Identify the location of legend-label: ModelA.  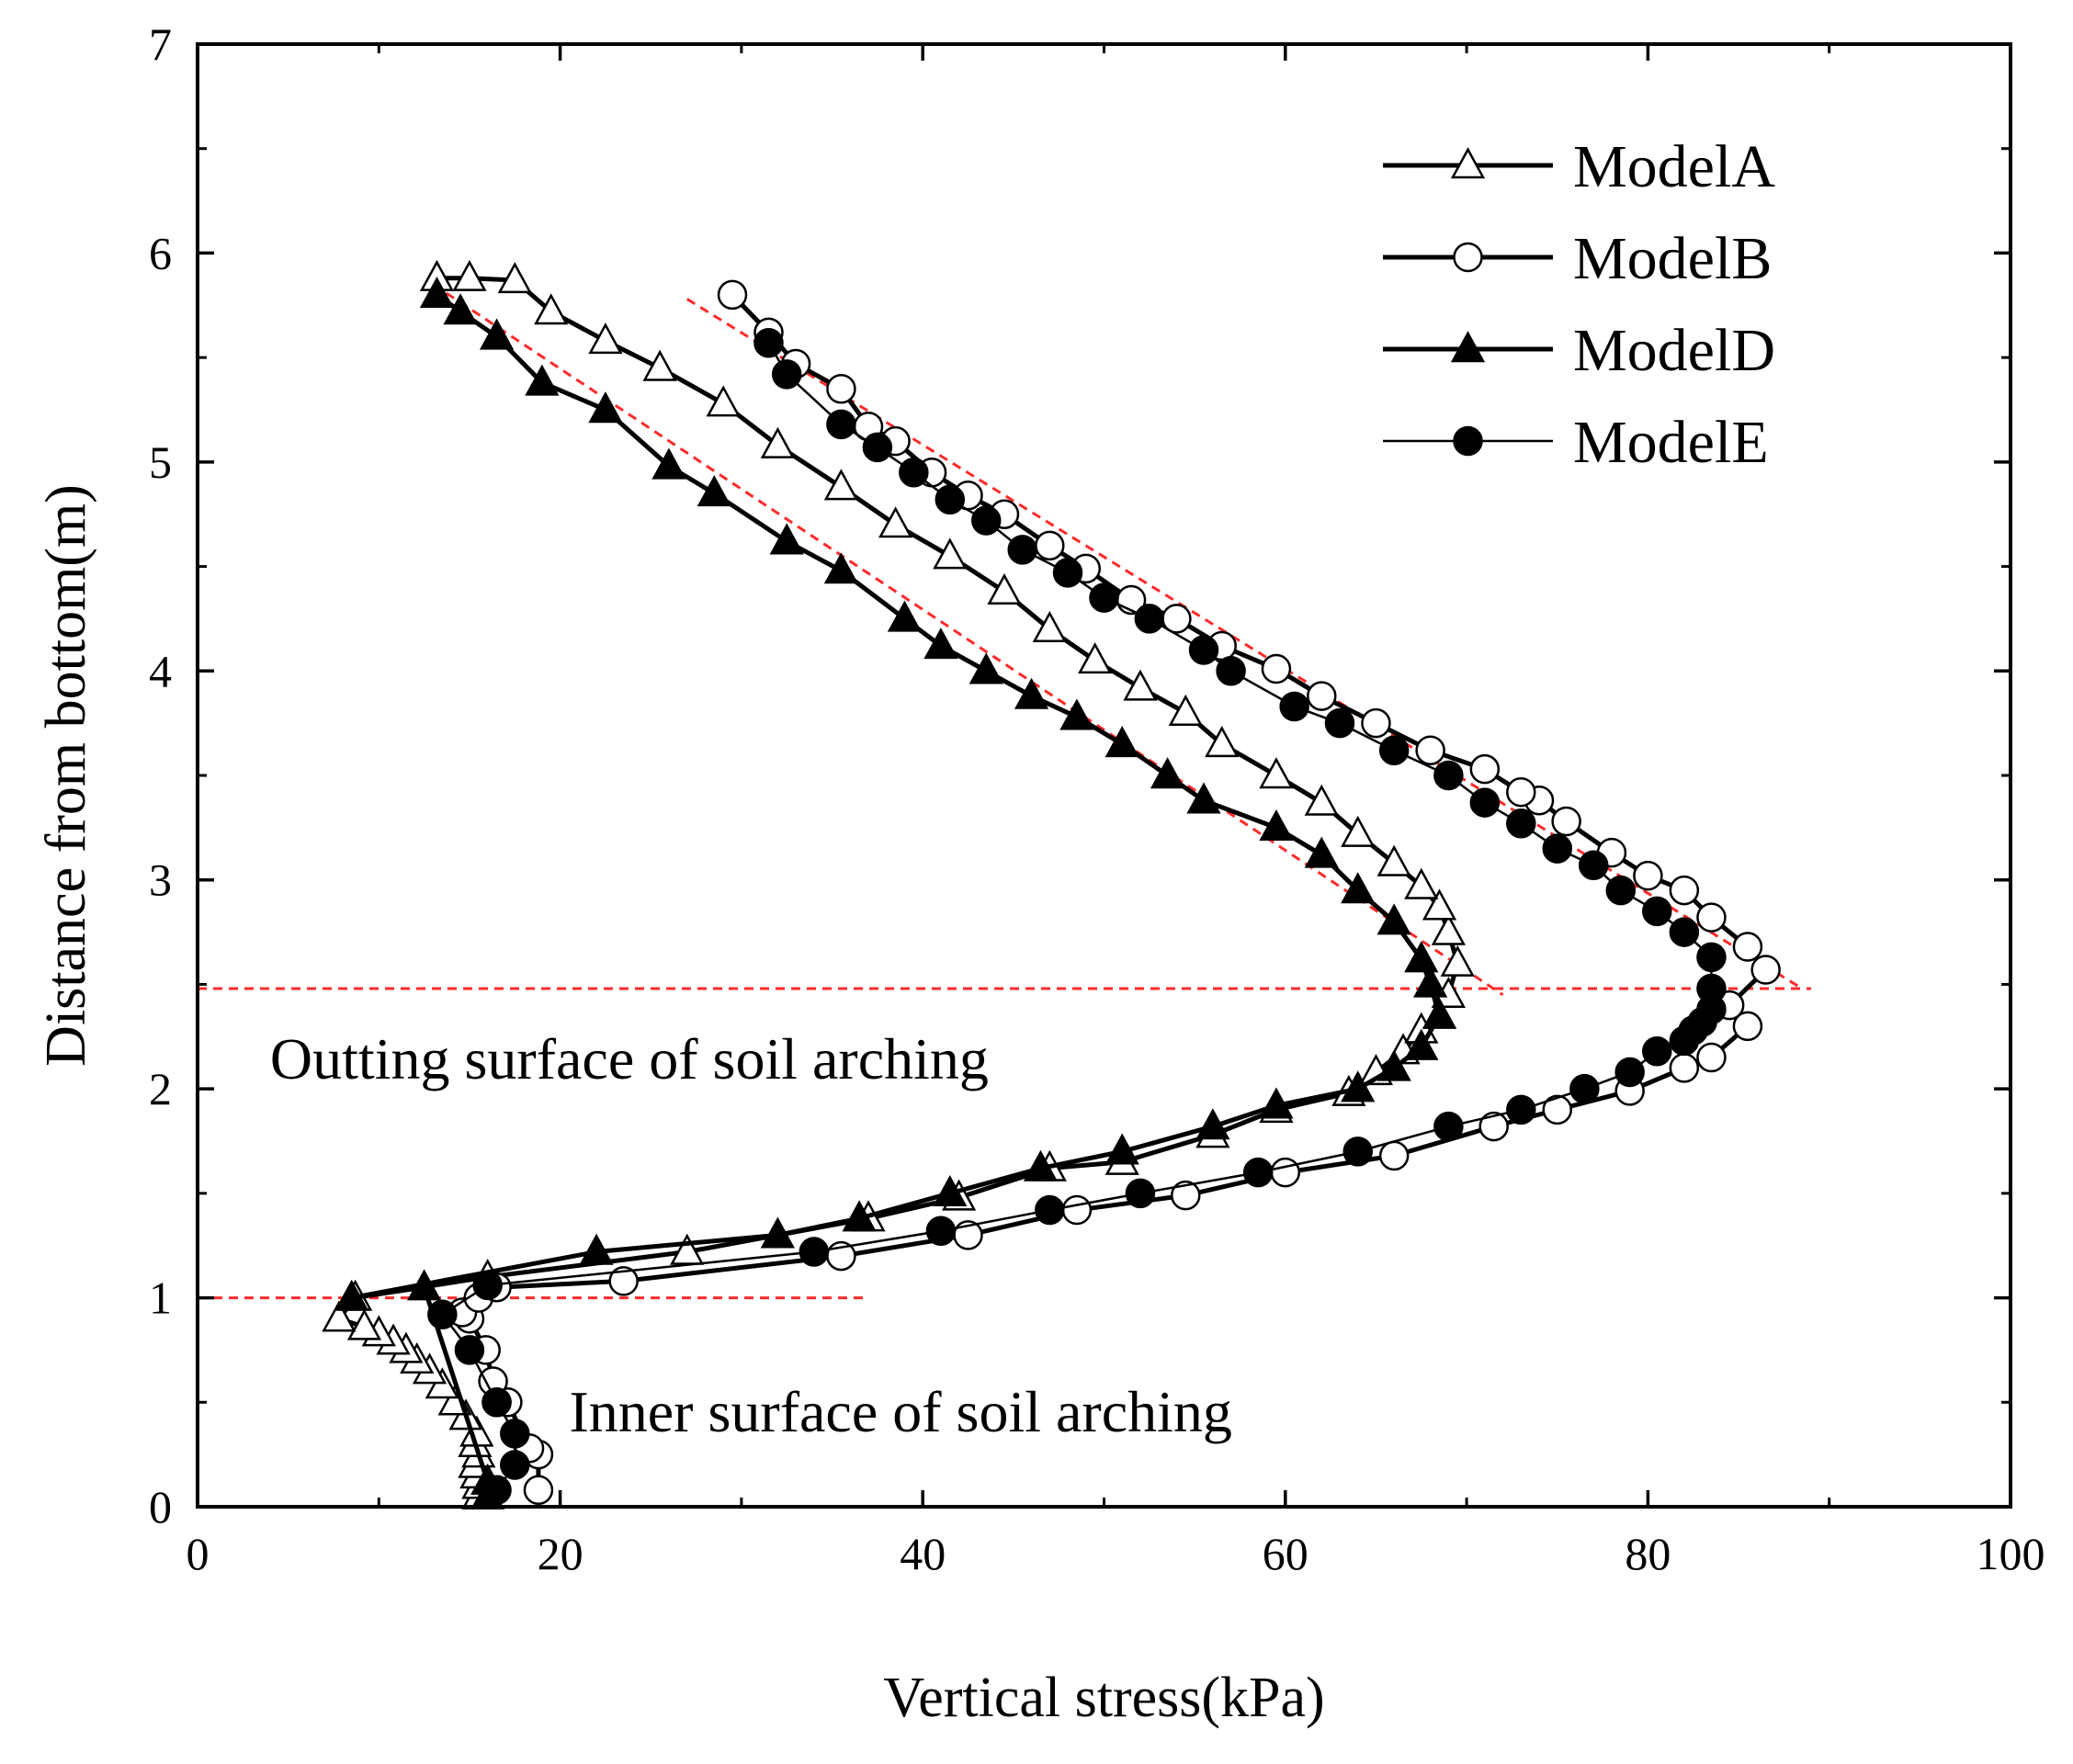
(1674, 166).